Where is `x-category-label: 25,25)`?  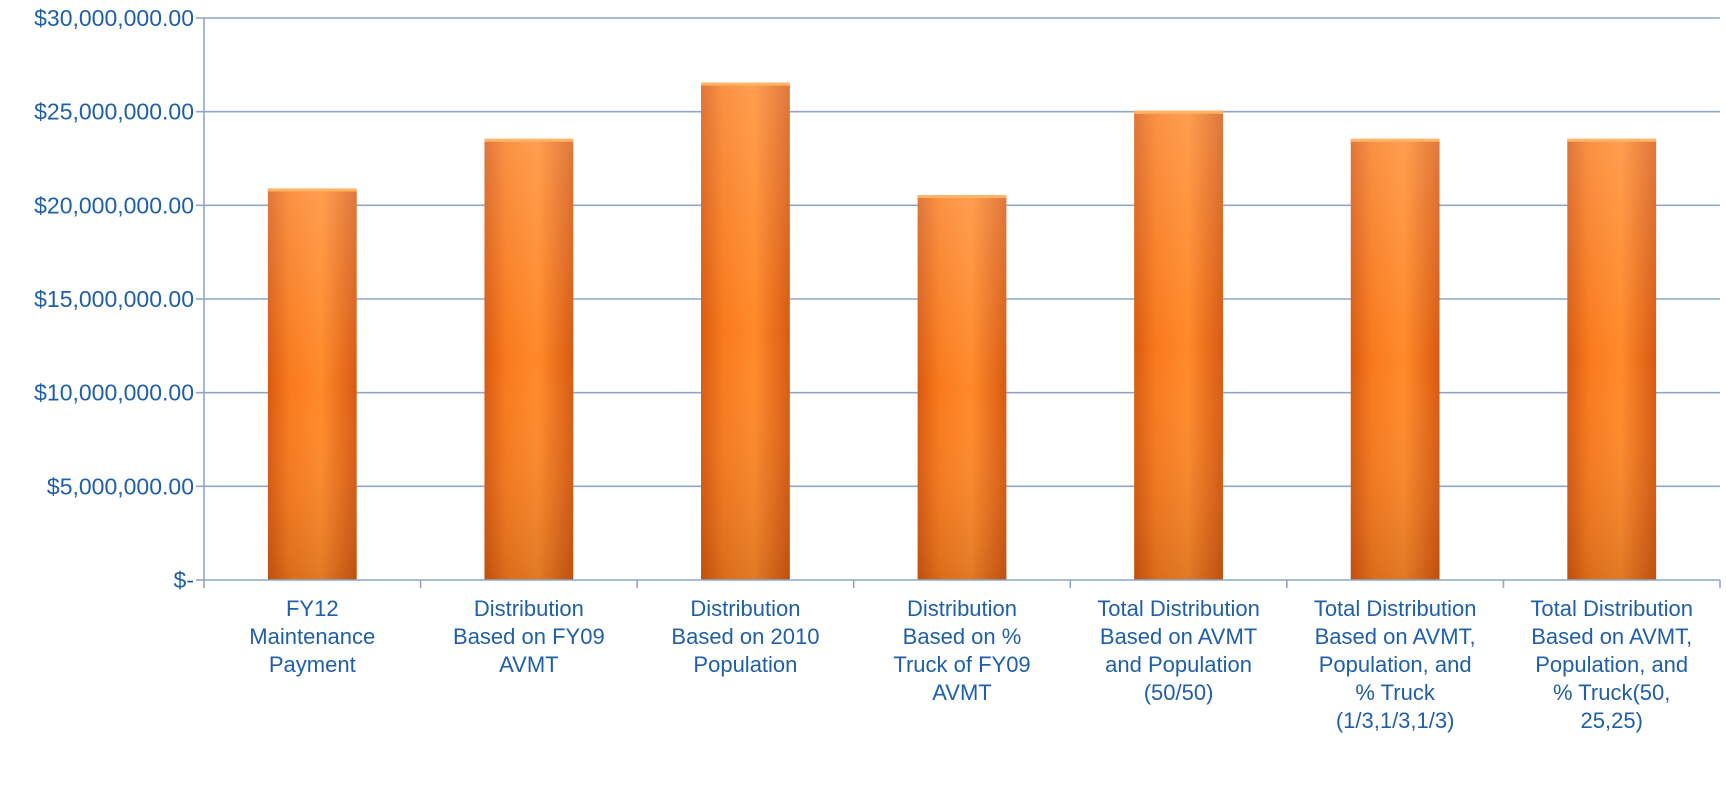
x-category-label: 25,25) is located at coordinates (1612, 720).